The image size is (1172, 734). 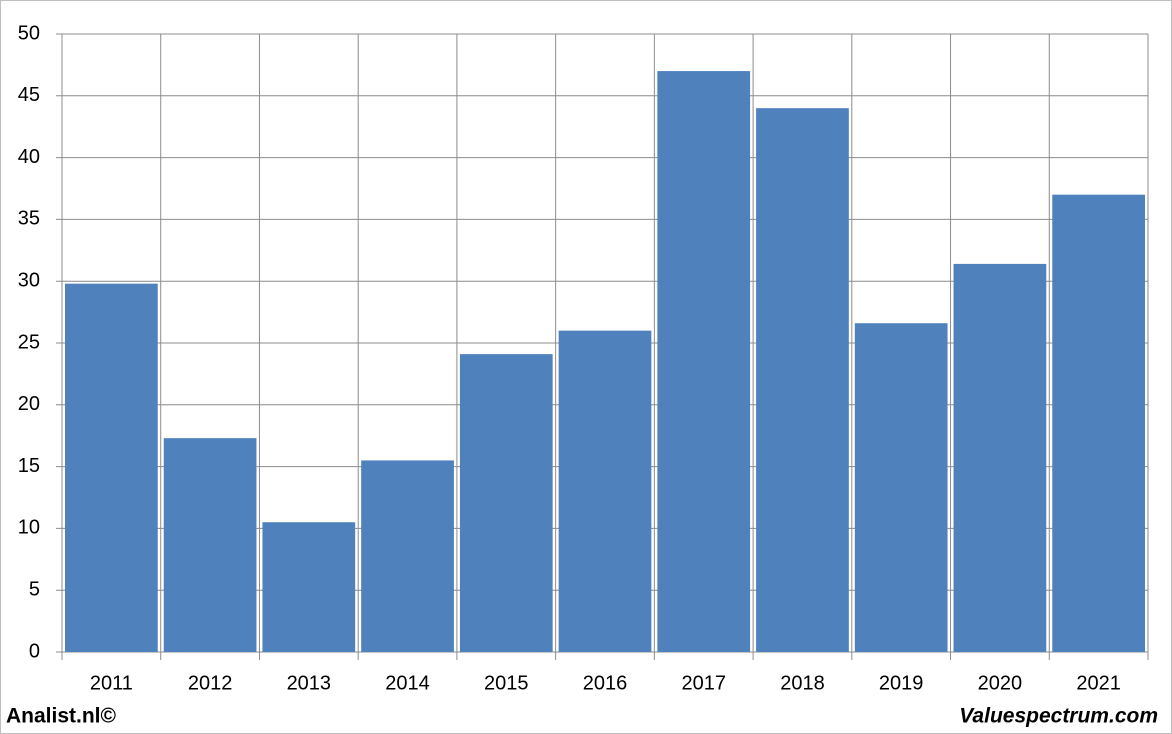 What do you see at coordinates (1058, 716) in the screenshot?
I see `footer-right: Valuespectrum.com` at bounding box center [1058, 716].